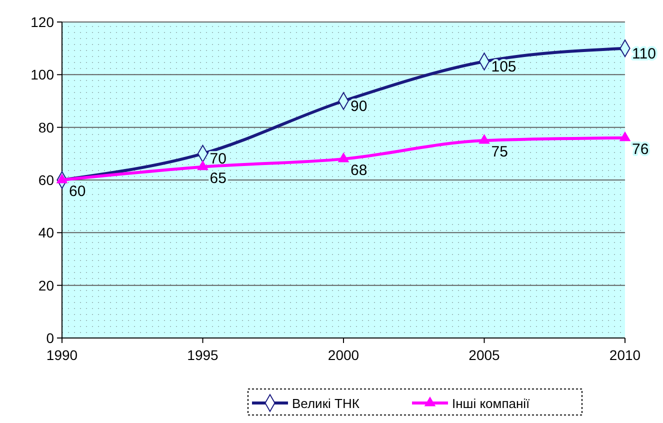 This screenshot has width=663, height=423. Describe the element at coordinates (42, 74) in the screenshot. I see `y-tick-label: 100` at that location.